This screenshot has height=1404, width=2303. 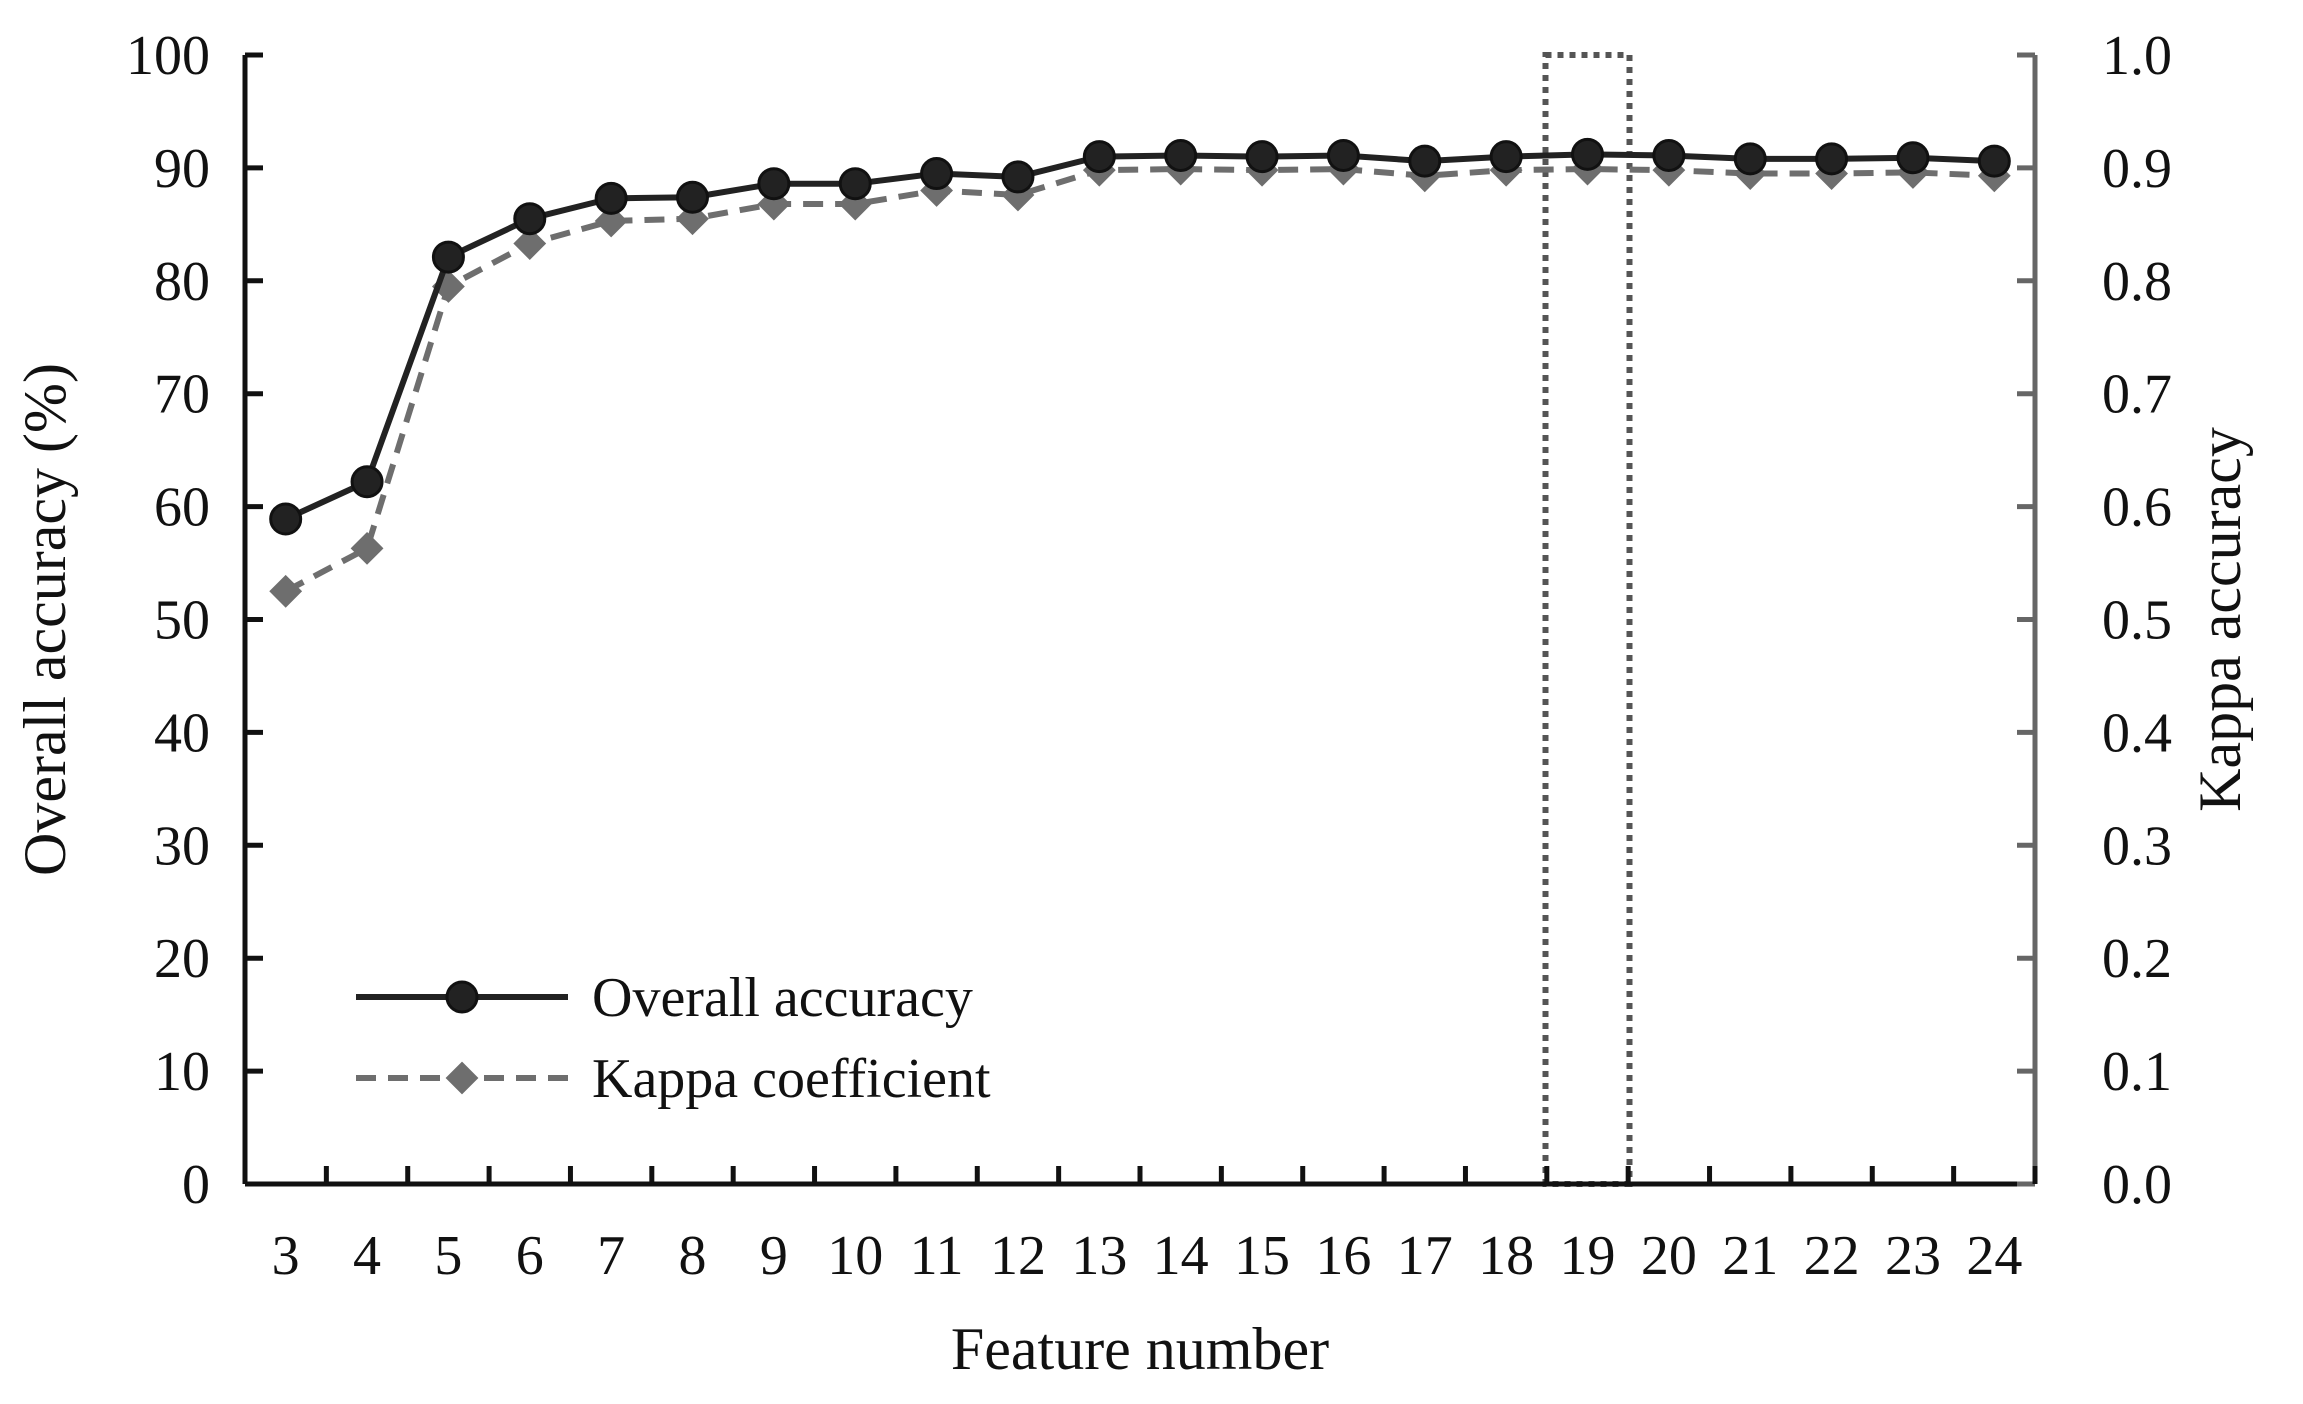 I want to click on y-tick-label-left: 20, so click(x=182, y=959).